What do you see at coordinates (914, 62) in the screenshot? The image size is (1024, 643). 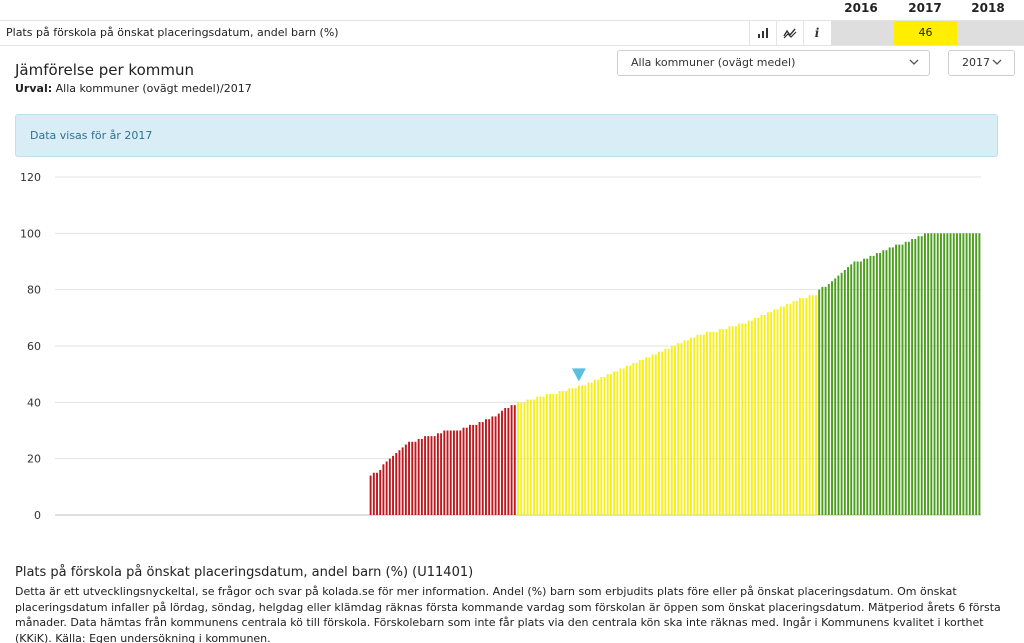 I see `chevron-down-icon` at bounding box center [914, 62].